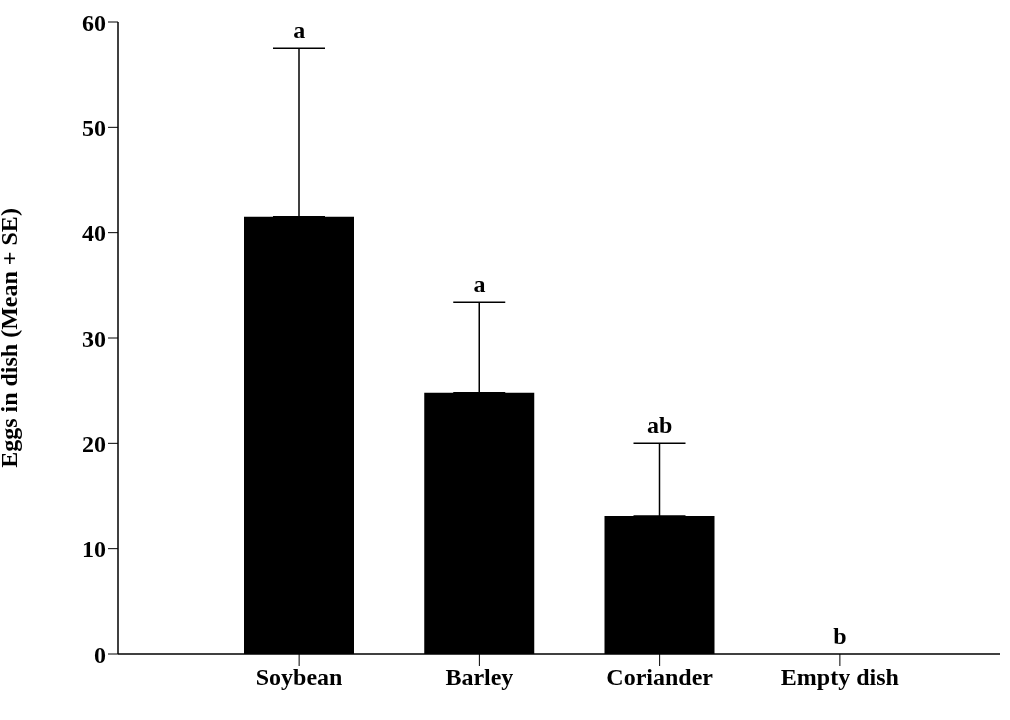  I want to click on annotation: ab, so click(659, 425).